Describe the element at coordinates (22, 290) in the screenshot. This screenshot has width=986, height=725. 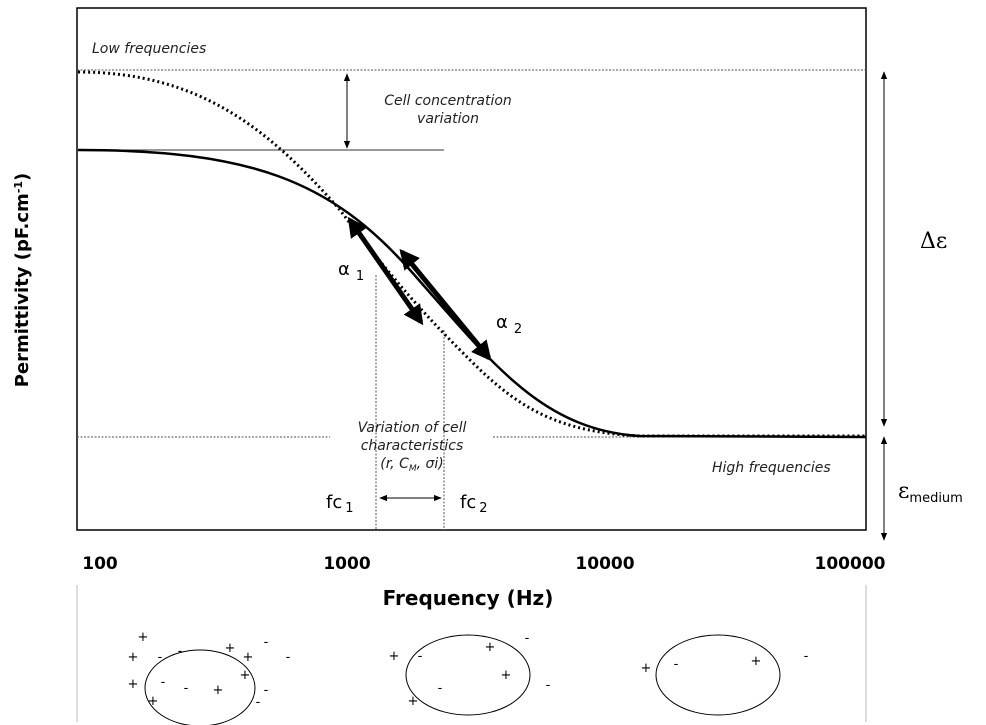
I see `text: Permittivity (pF.cm` at that location.